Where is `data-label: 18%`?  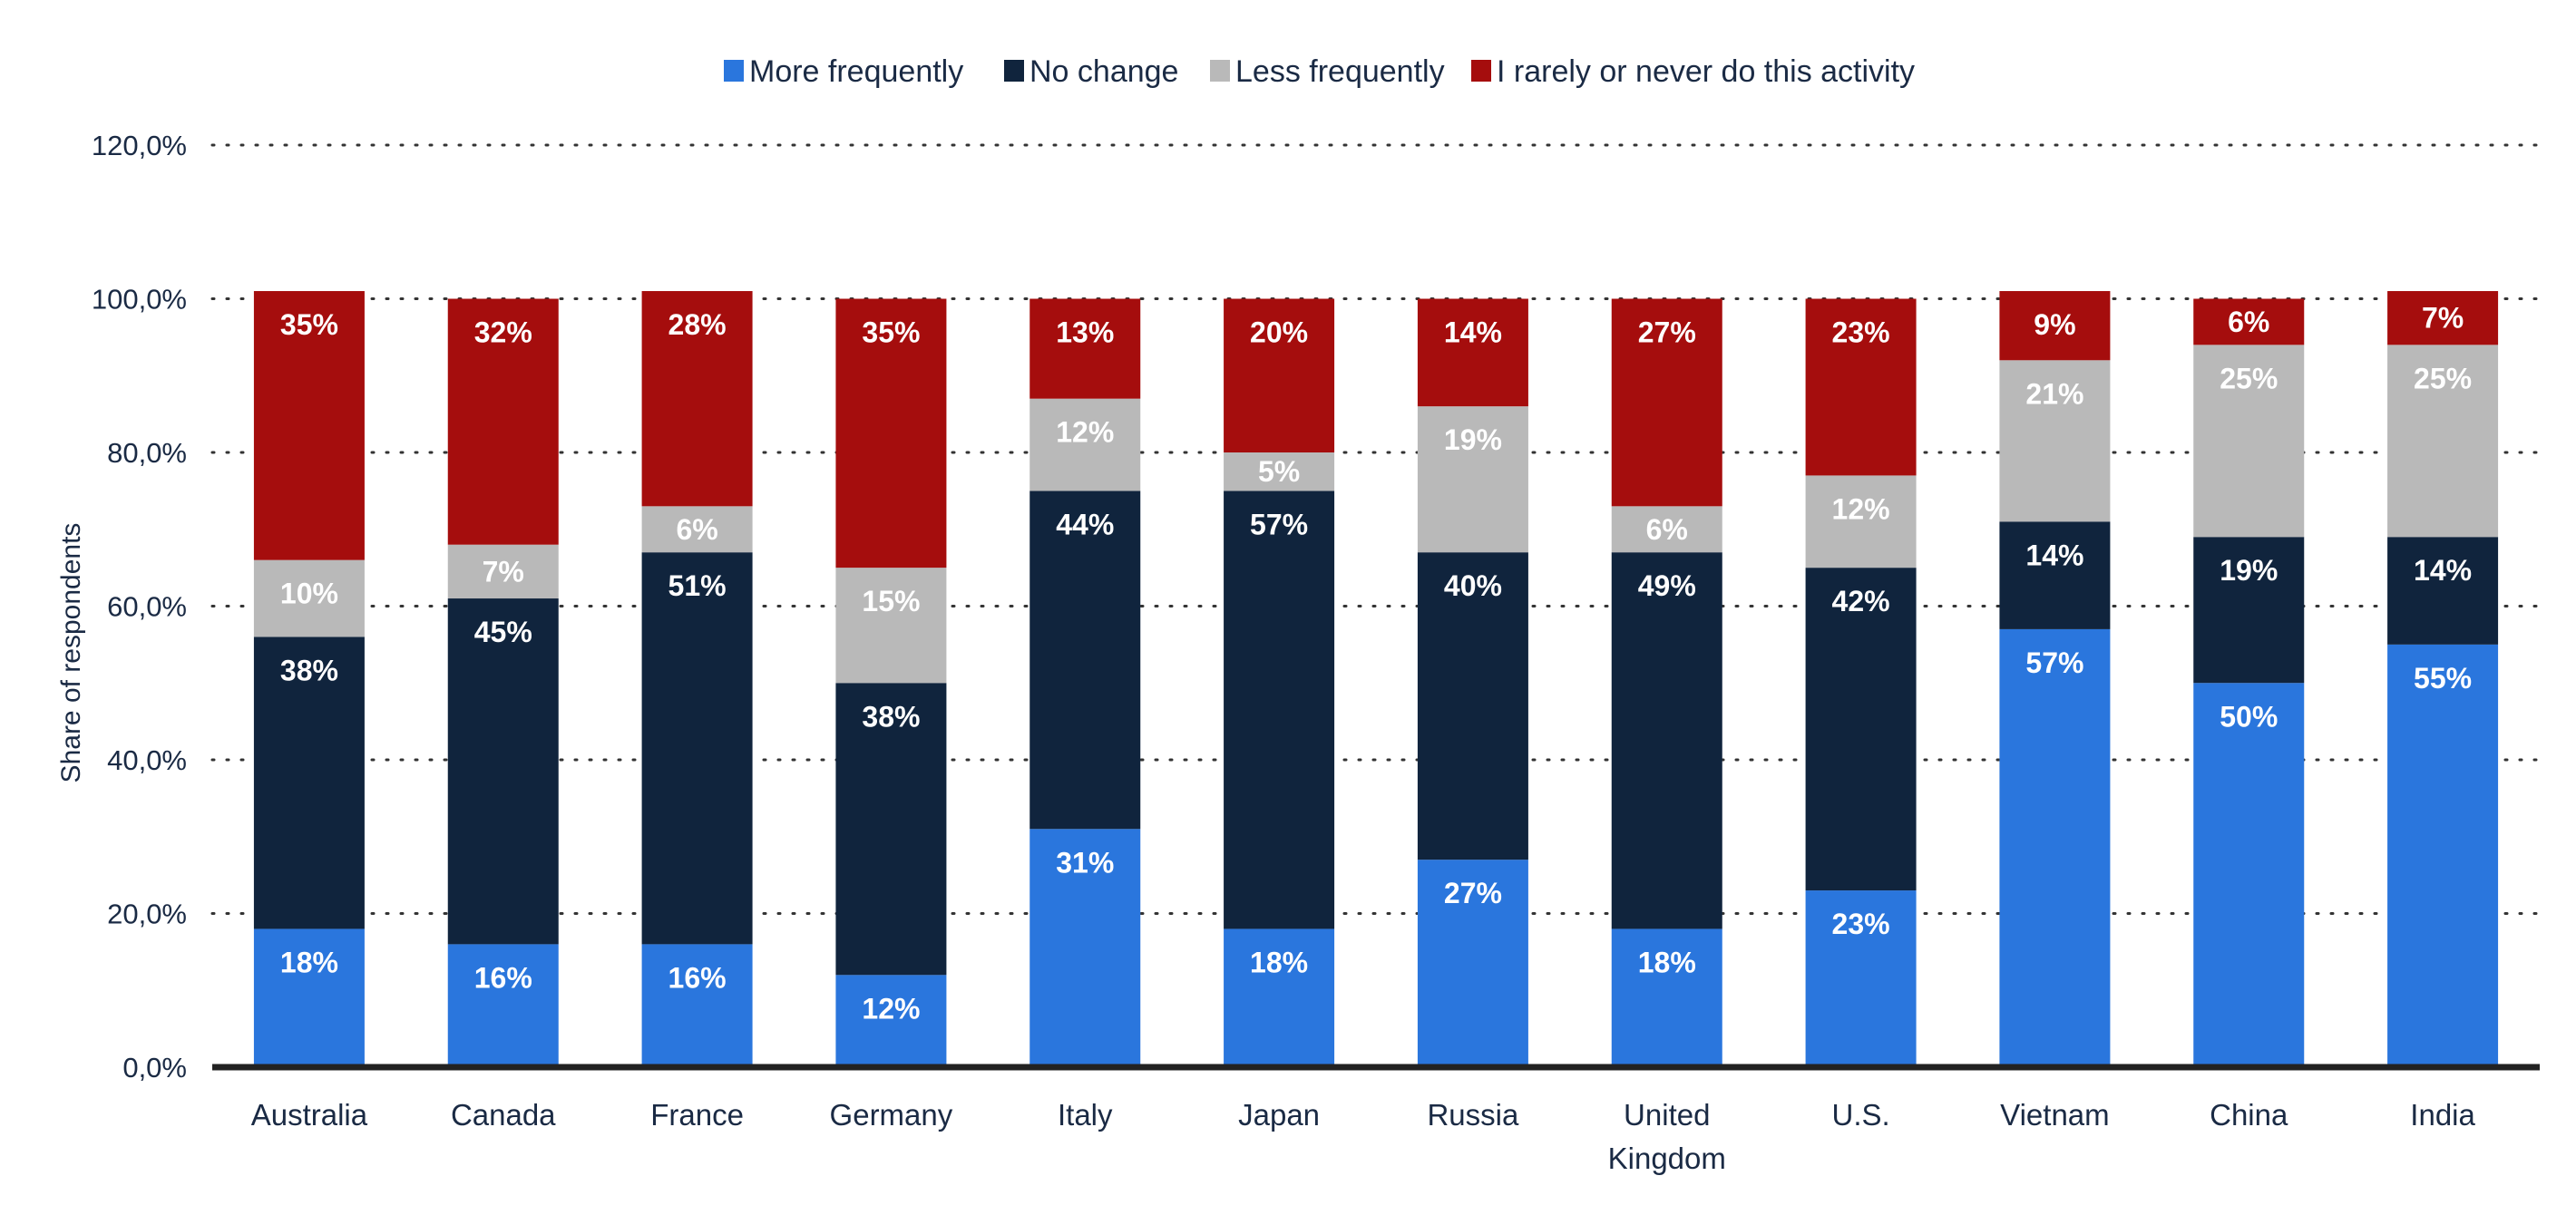
data-label: 18% is located at coordinates (309, 962).